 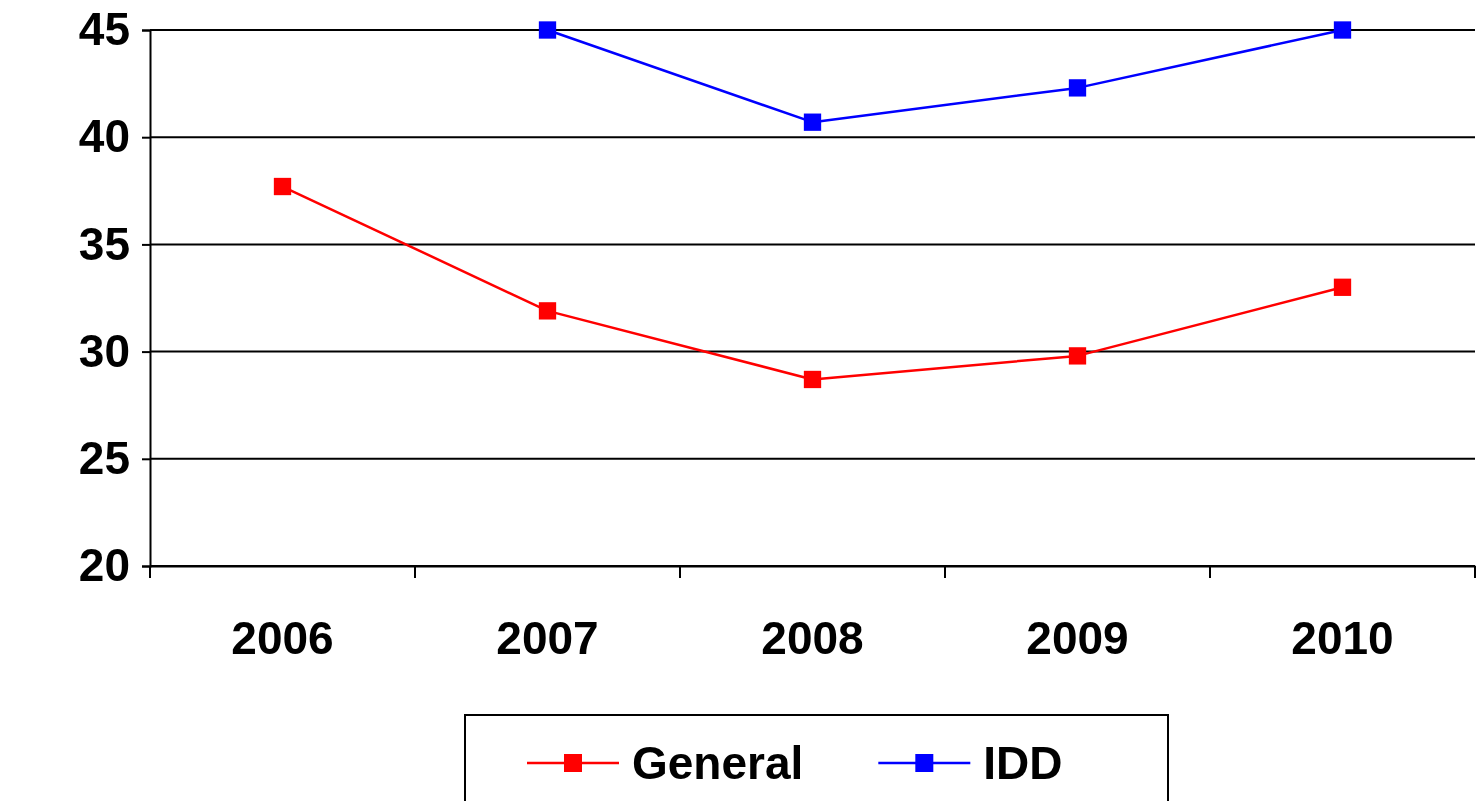 What do you see at coordinates (282, 637) in the screenshot?
I see `x-tick-label: 2006` at bounding box center [282, 637].